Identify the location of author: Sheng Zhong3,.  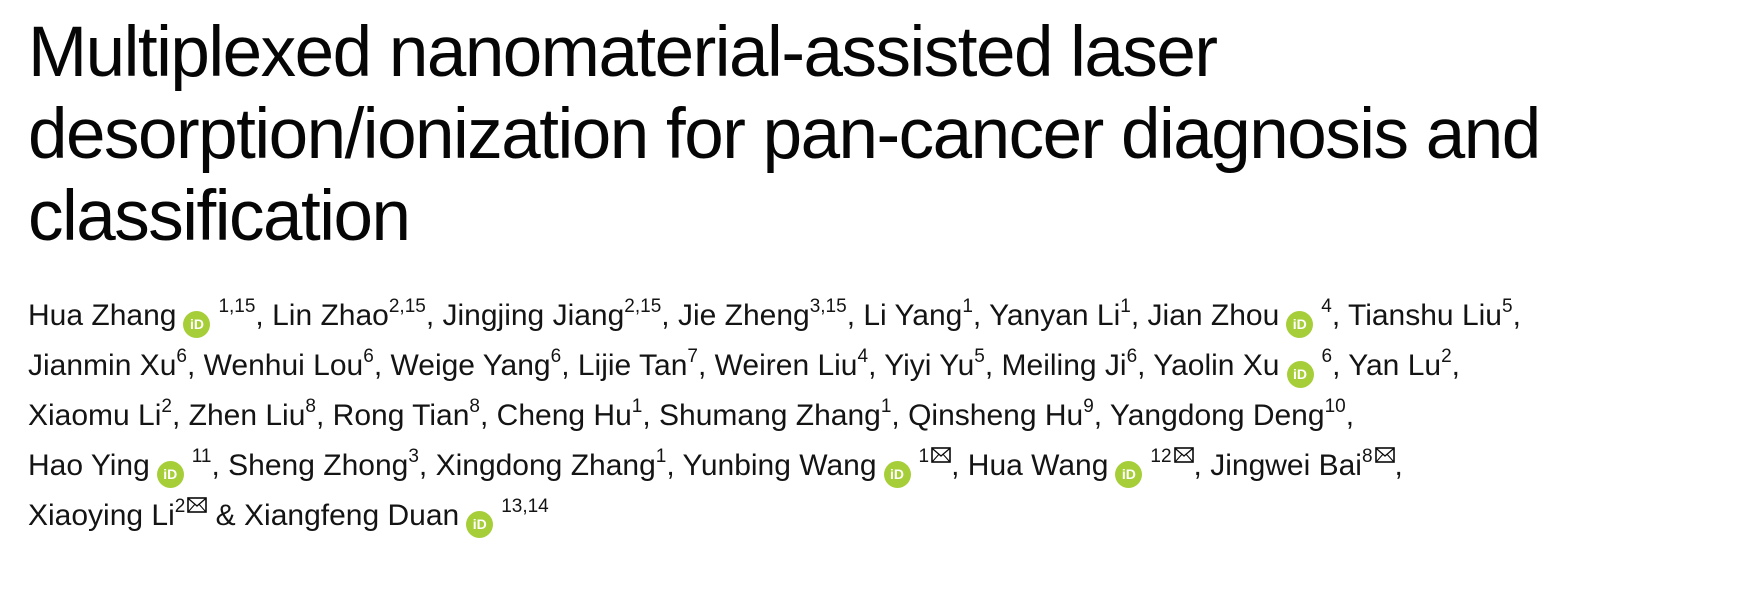
(332, 464).